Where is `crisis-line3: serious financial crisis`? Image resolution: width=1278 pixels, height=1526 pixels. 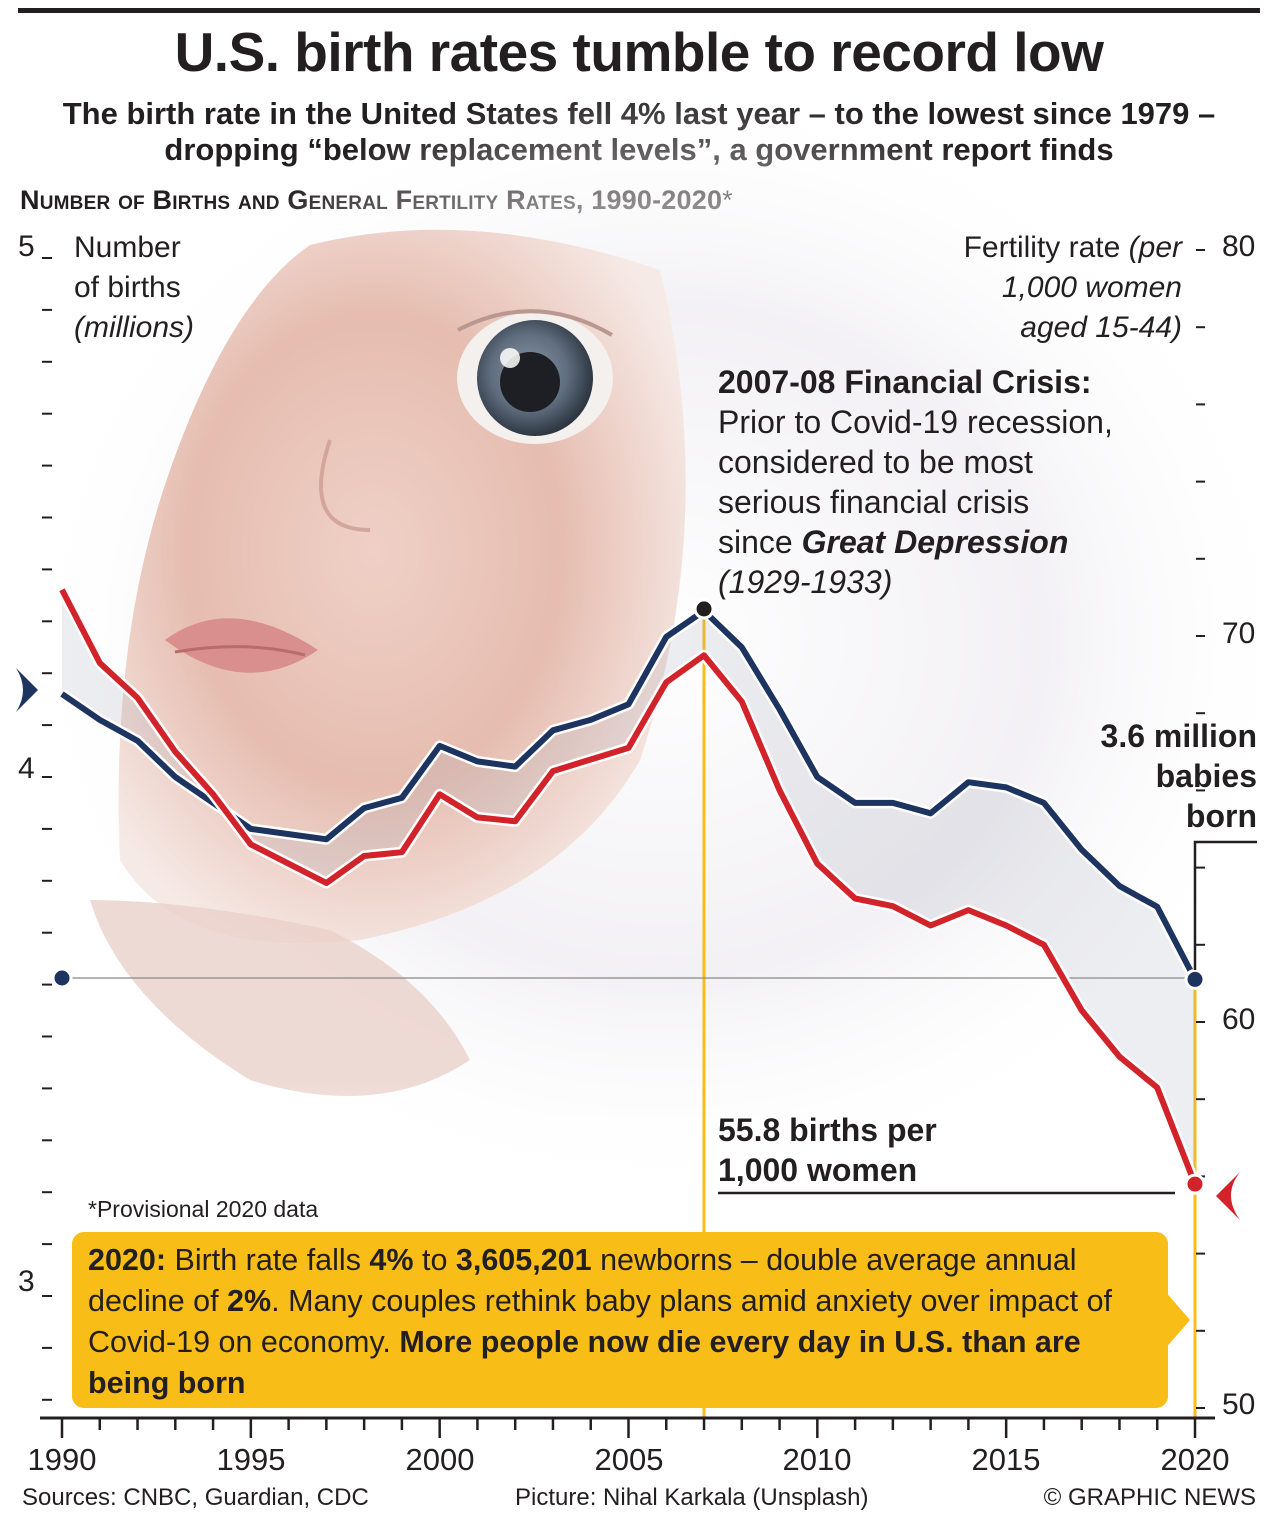
crisis-line3: serious financial crisis is located at coordinates (874, 502).